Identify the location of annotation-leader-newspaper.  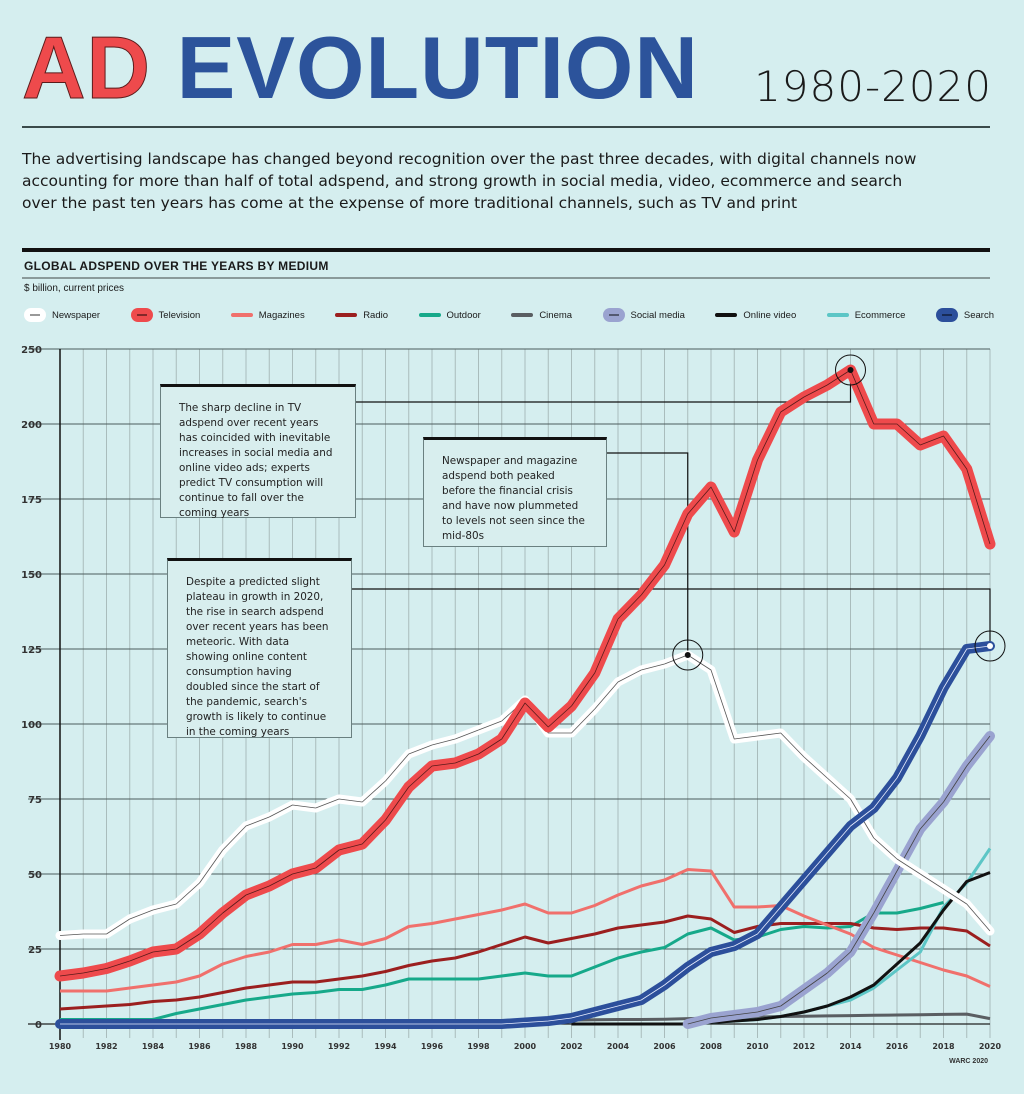
(648, 553).